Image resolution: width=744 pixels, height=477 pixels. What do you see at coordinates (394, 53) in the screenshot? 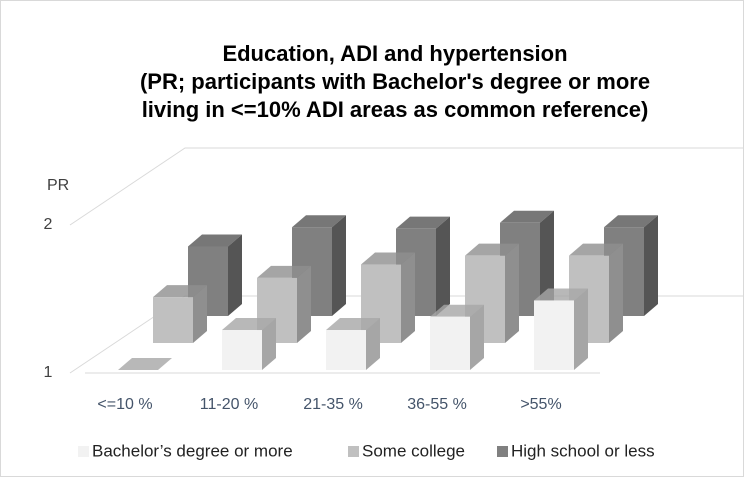
I see `chart-title: Education, ADI and hypertension` at bounding box center [394, 53].